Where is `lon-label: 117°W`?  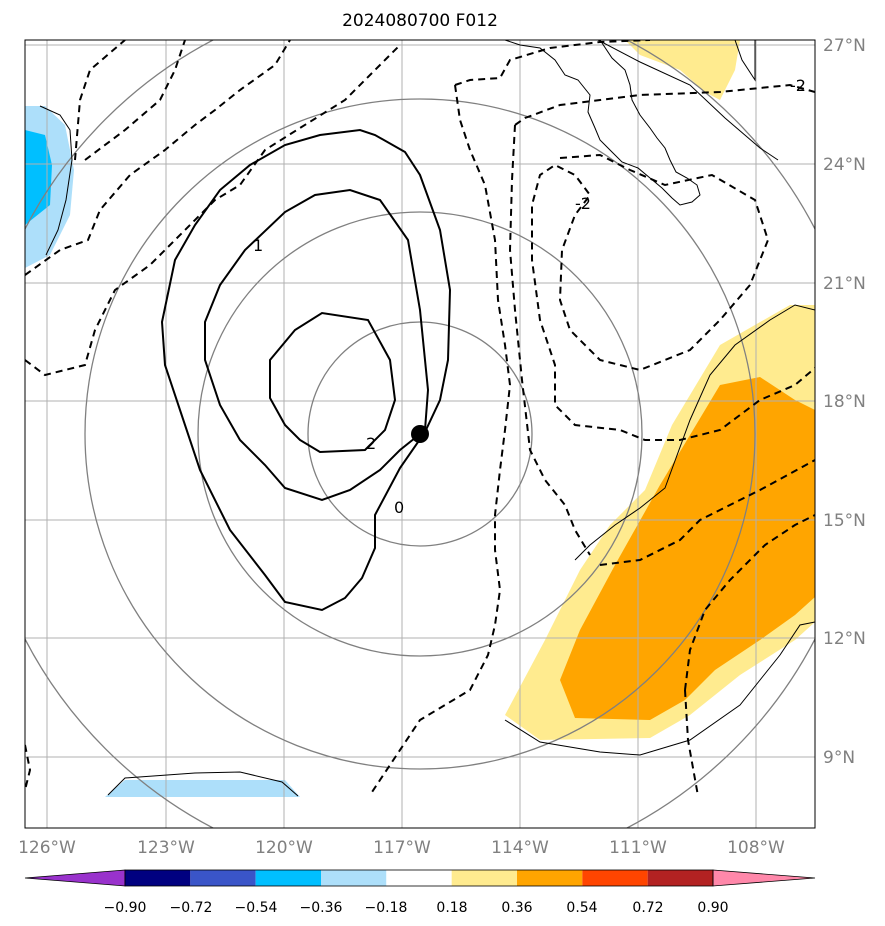 lon-label: 117°W is located at coordinates (402, 848).